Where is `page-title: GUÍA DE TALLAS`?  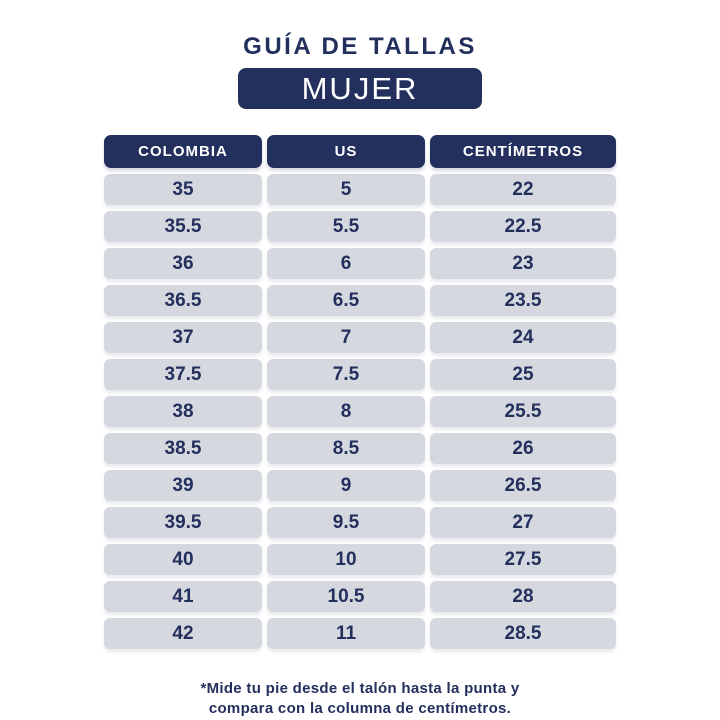
page-title: GUÍA DE TALLAS is located at coordinates (360, 46).